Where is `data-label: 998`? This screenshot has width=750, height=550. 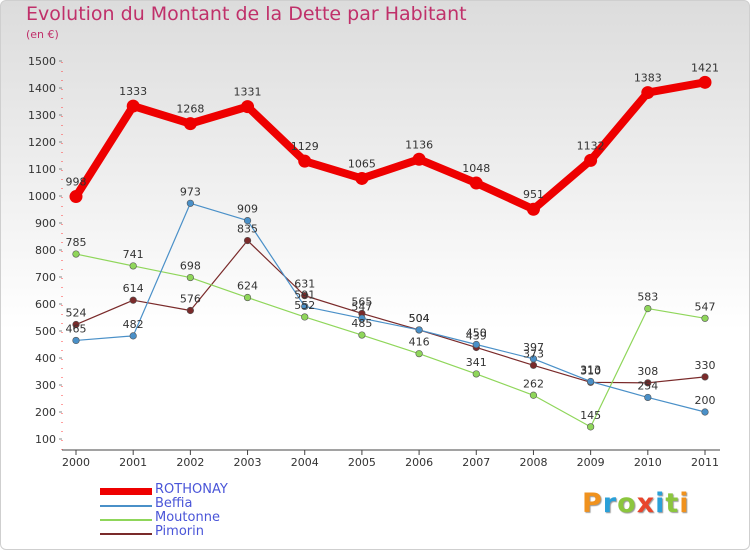
data-label: 998 is located at coordinates (76, 182).